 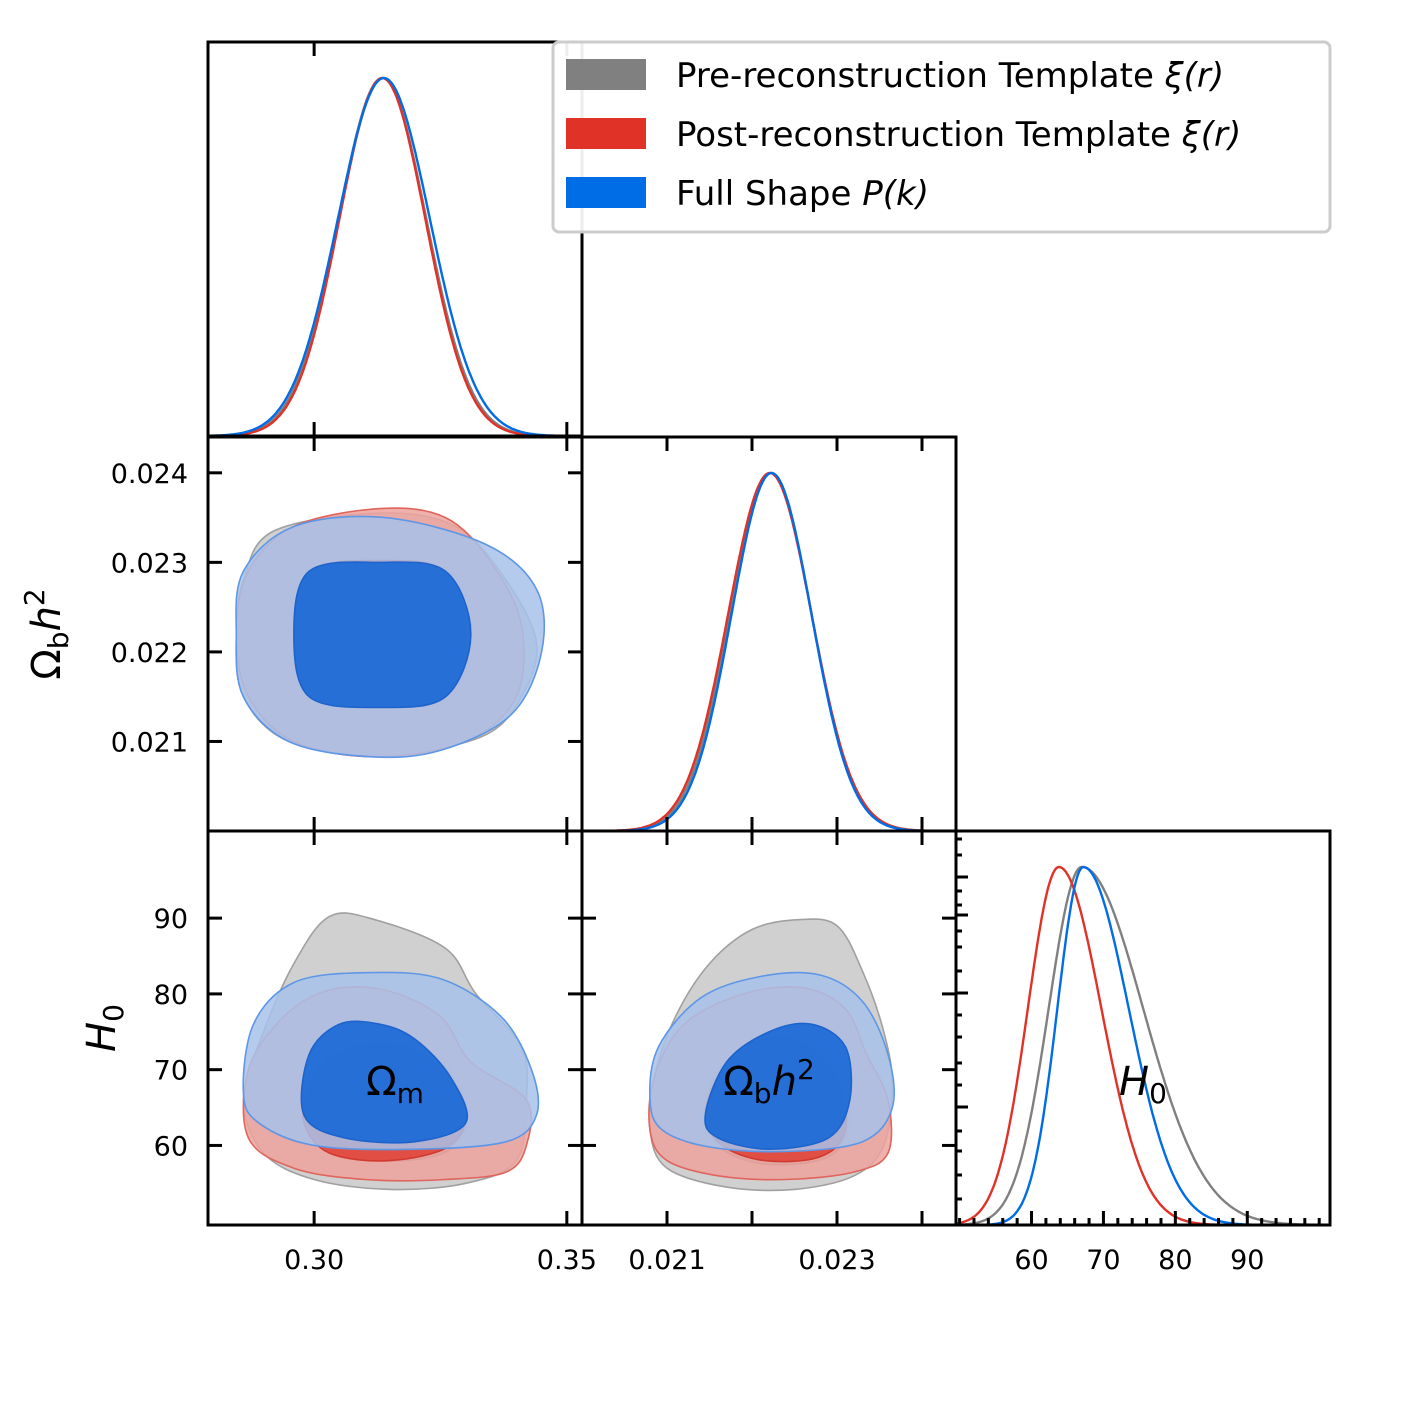 I want to click on legend-swatch-post, so click(x=606, y=133).